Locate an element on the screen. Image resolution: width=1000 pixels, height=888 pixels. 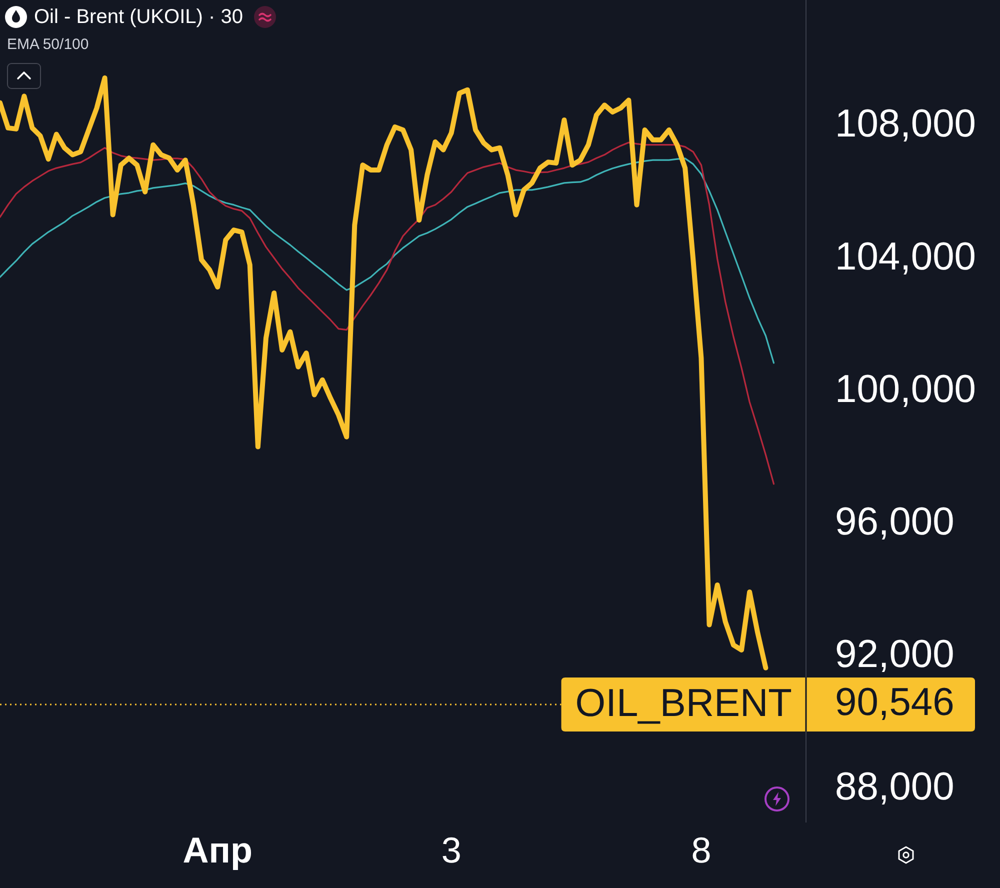
y-tick-label: 108,000 is located at coordinates (905, 124).